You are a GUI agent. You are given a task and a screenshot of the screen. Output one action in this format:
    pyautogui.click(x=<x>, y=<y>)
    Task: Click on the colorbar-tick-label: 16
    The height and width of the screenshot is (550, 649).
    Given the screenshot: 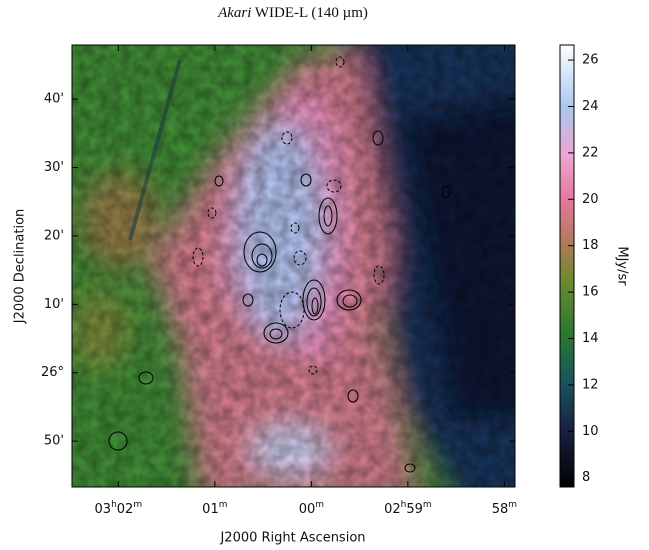 What is the action you would take?
    pyautogui.click(x=590, y=292)
    